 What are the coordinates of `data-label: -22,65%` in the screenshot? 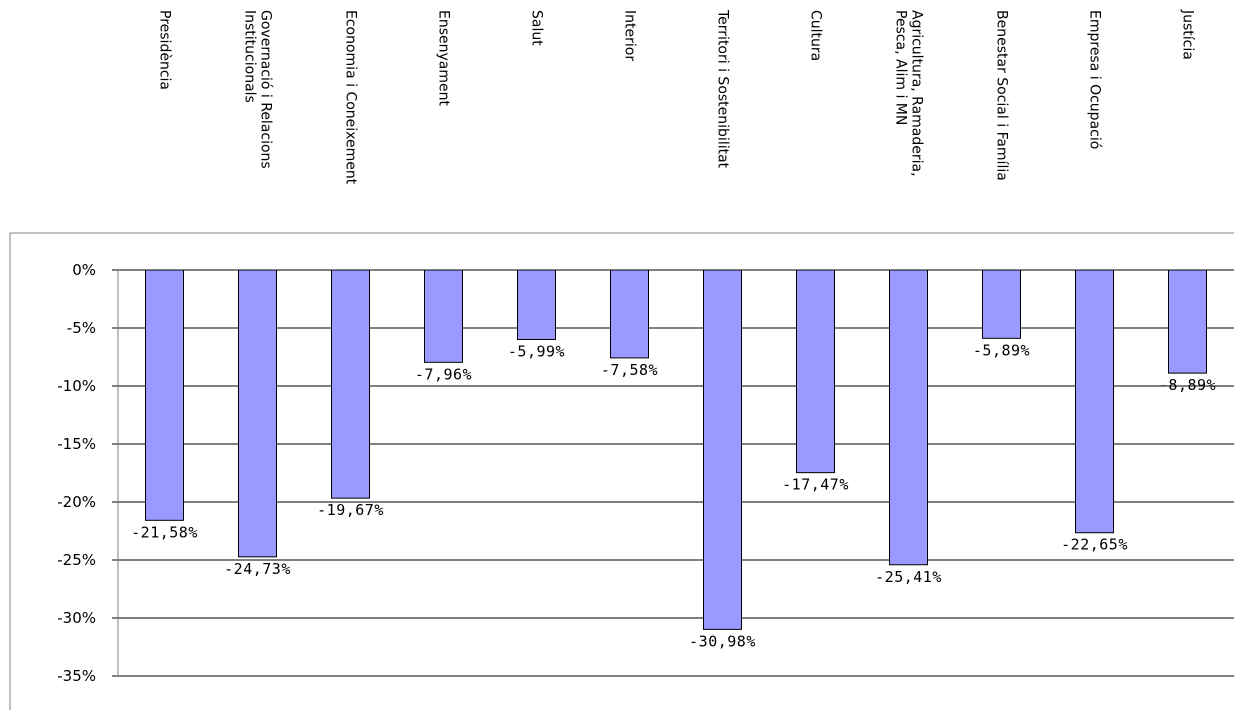 It's located at (1094, 545).